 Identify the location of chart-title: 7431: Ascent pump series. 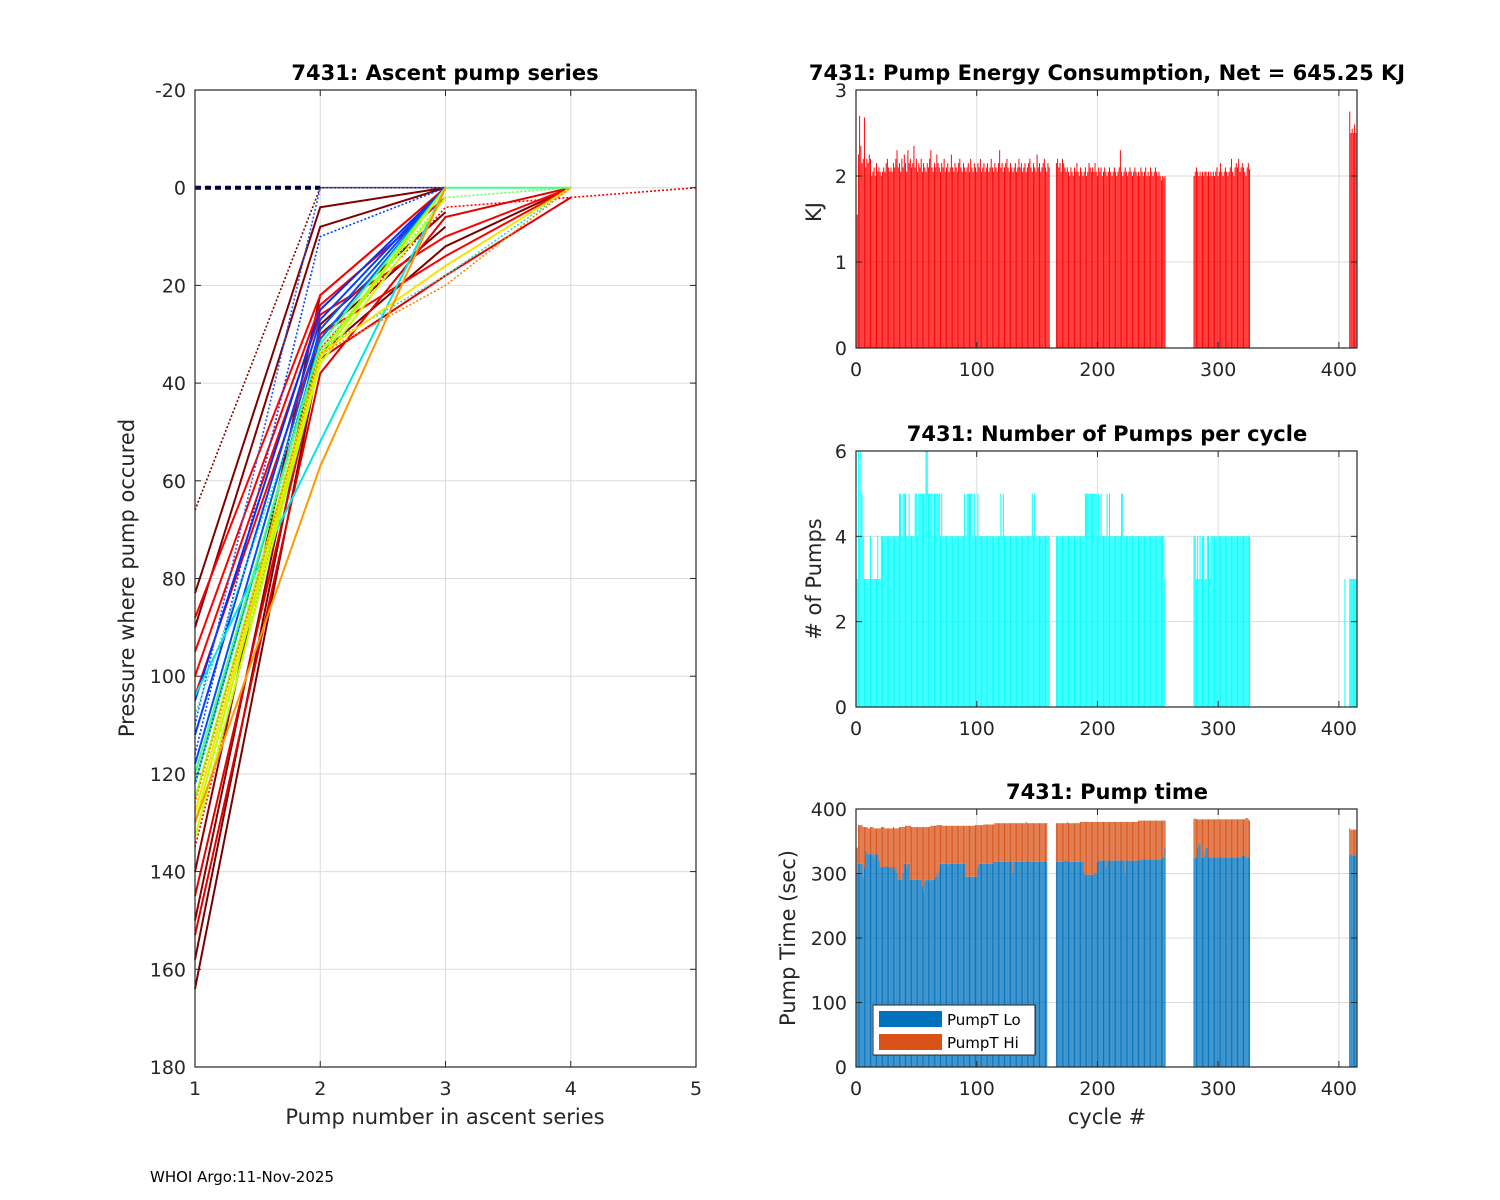
(444, 73).